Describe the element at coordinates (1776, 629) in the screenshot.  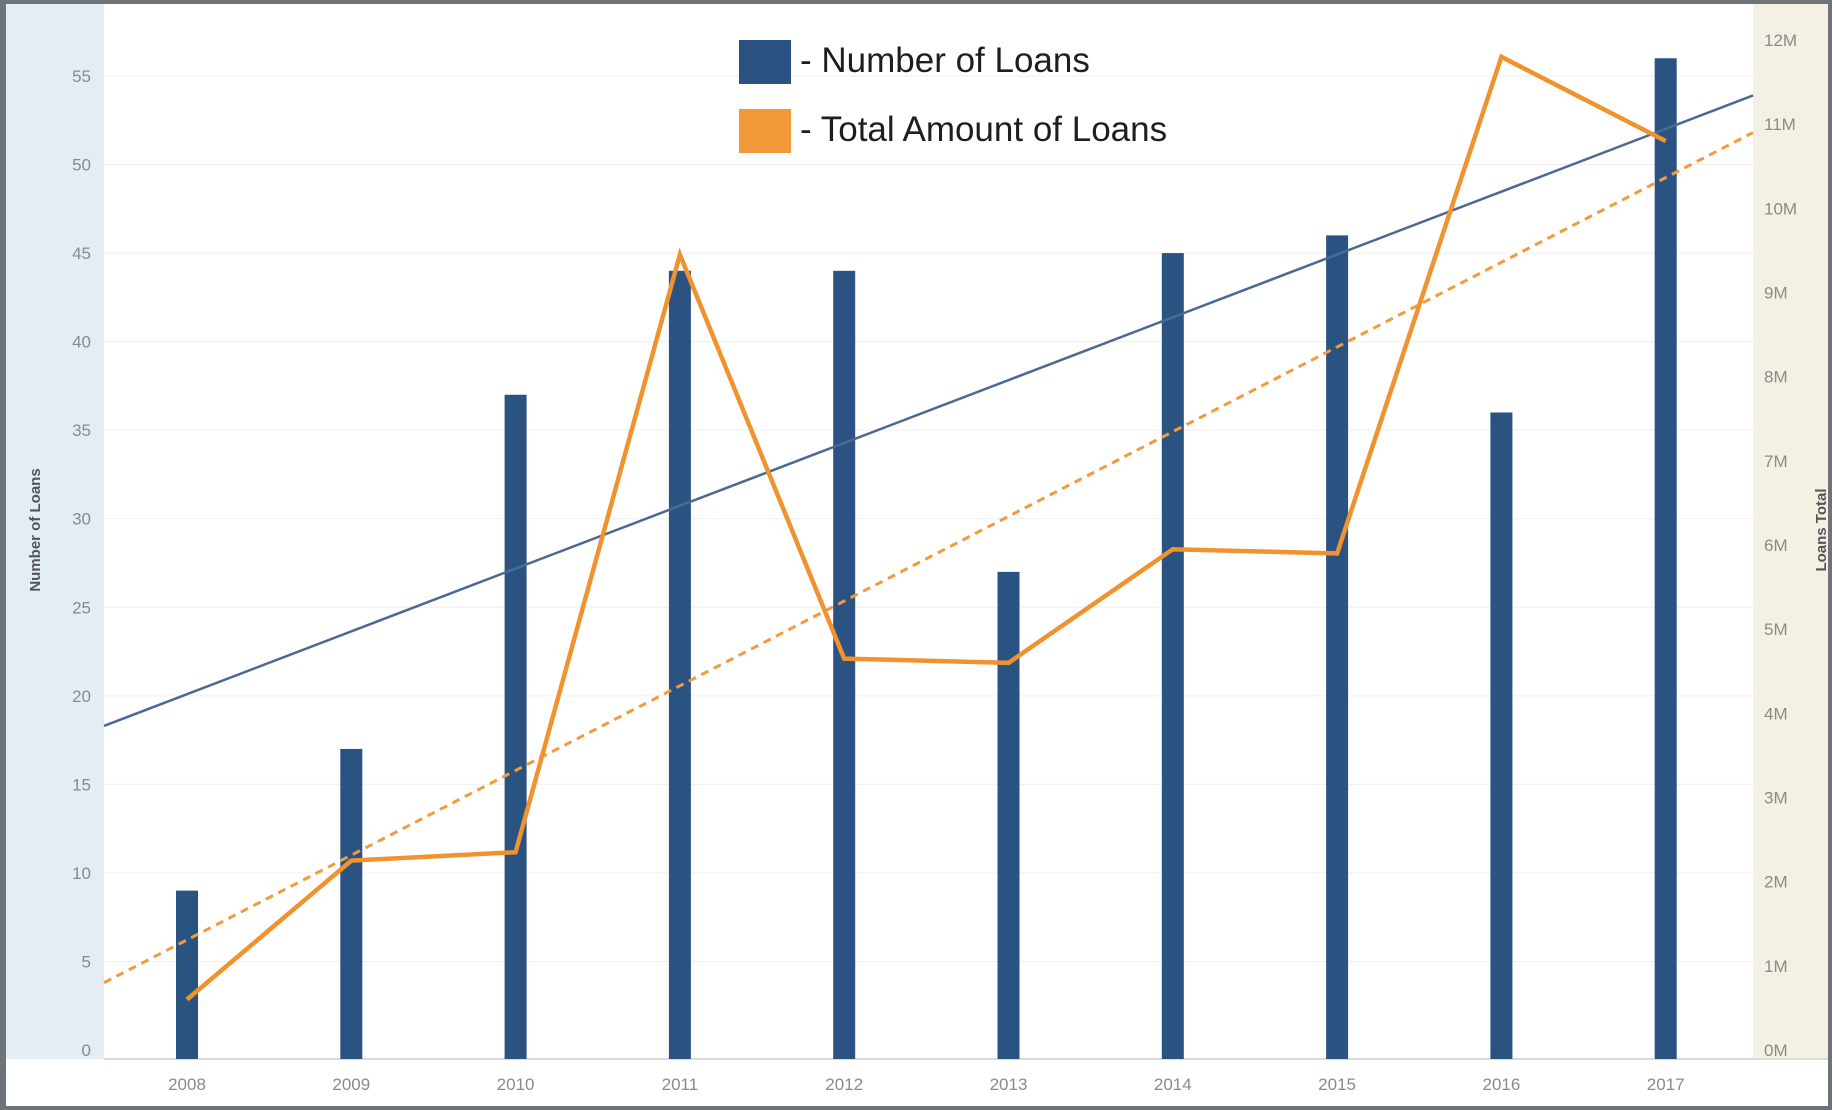
I see `right-tick-label: 5M` at that location.